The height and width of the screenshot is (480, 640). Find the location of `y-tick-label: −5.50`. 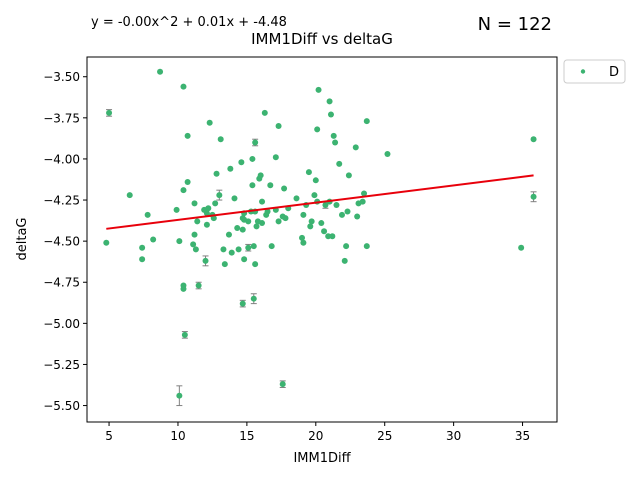

y-tick-label: −5.50 is located at coordinates (61, 406).